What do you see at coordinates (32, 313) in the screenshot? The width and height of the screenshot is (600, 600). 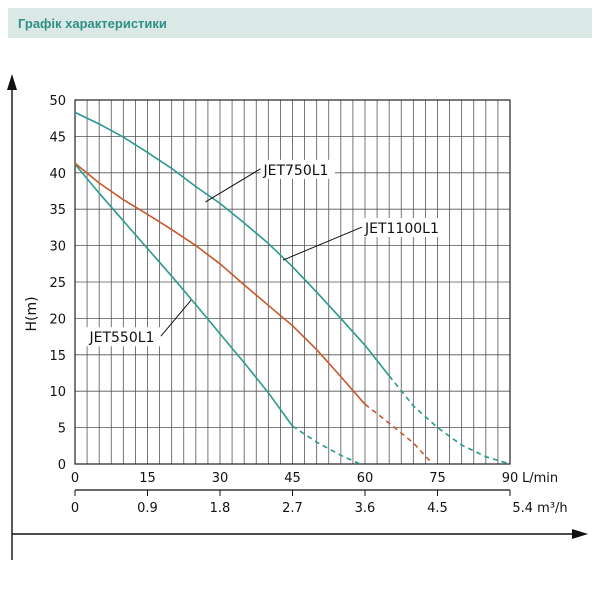 I see `y-axis-label: H(m)` at bounding box center [32, 313].